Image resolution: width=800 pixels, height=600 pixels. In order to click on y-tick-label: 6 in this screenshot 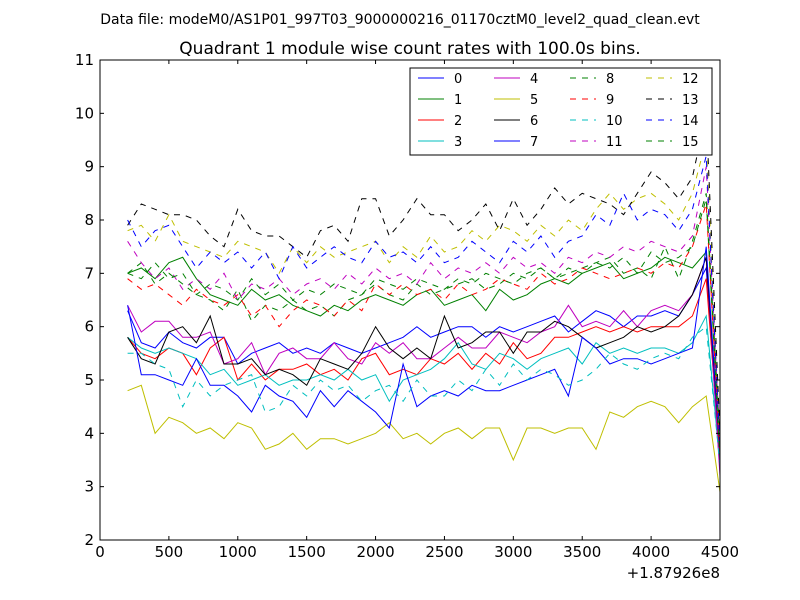, I will do `click(89, 327)`.